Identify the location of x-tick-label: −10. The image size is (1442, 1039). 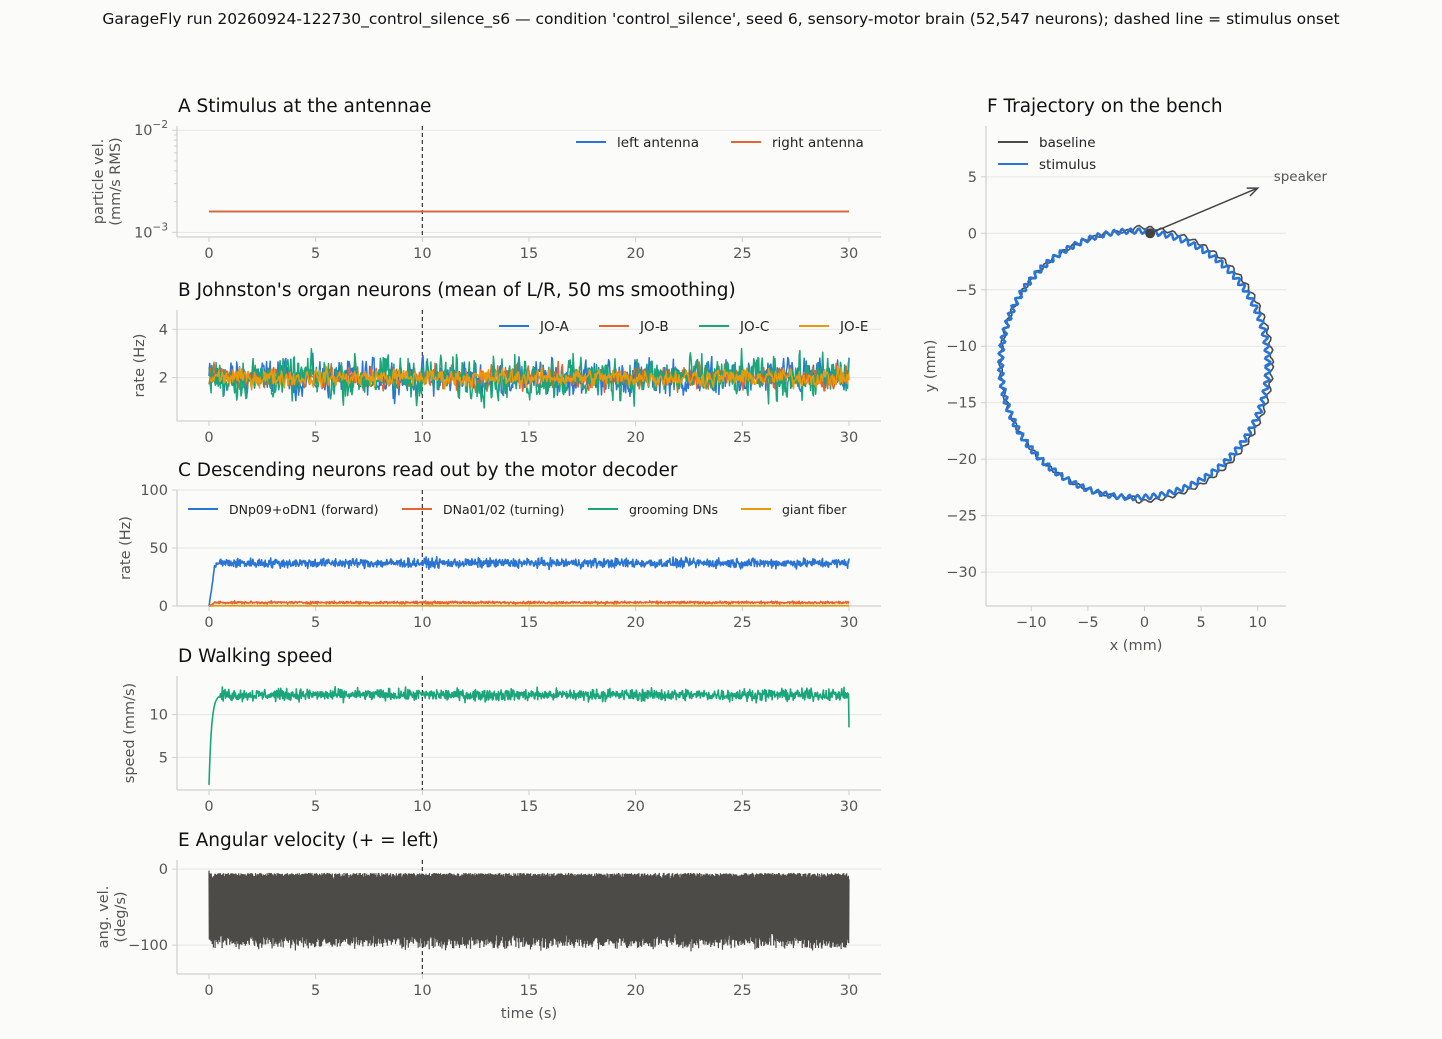
(1031, 623).